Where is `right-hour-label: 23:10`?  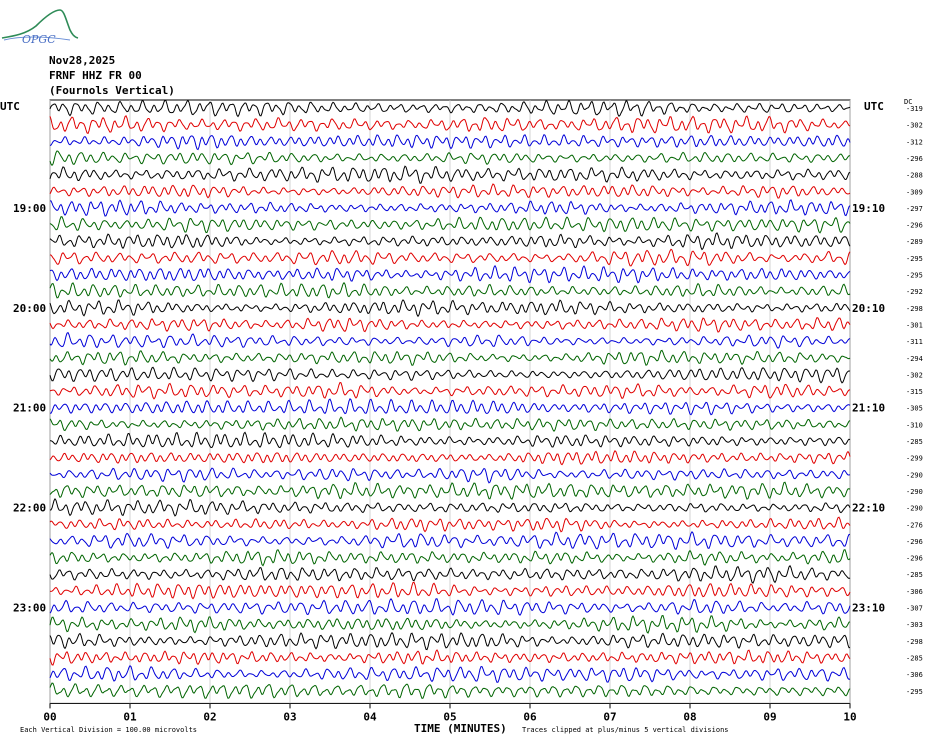
right-hour-label: 23:10 is located at coordinates (868, 608).